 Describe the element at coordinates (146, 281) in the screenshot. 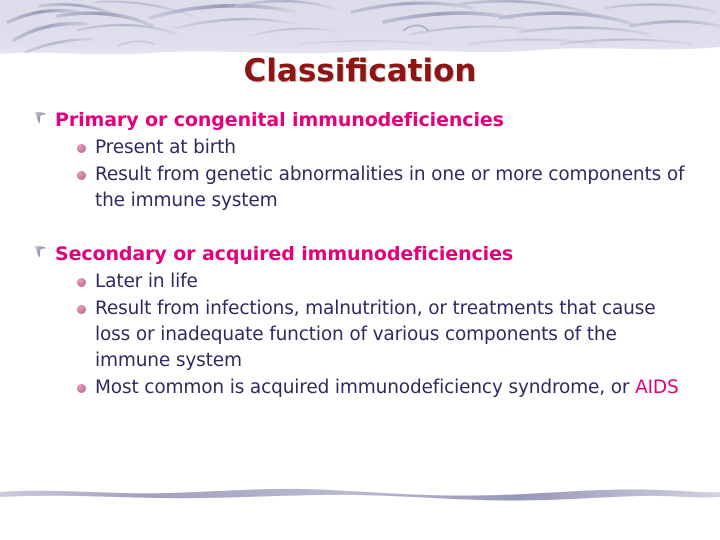

I see `bullet-text: Later in life` at that location.